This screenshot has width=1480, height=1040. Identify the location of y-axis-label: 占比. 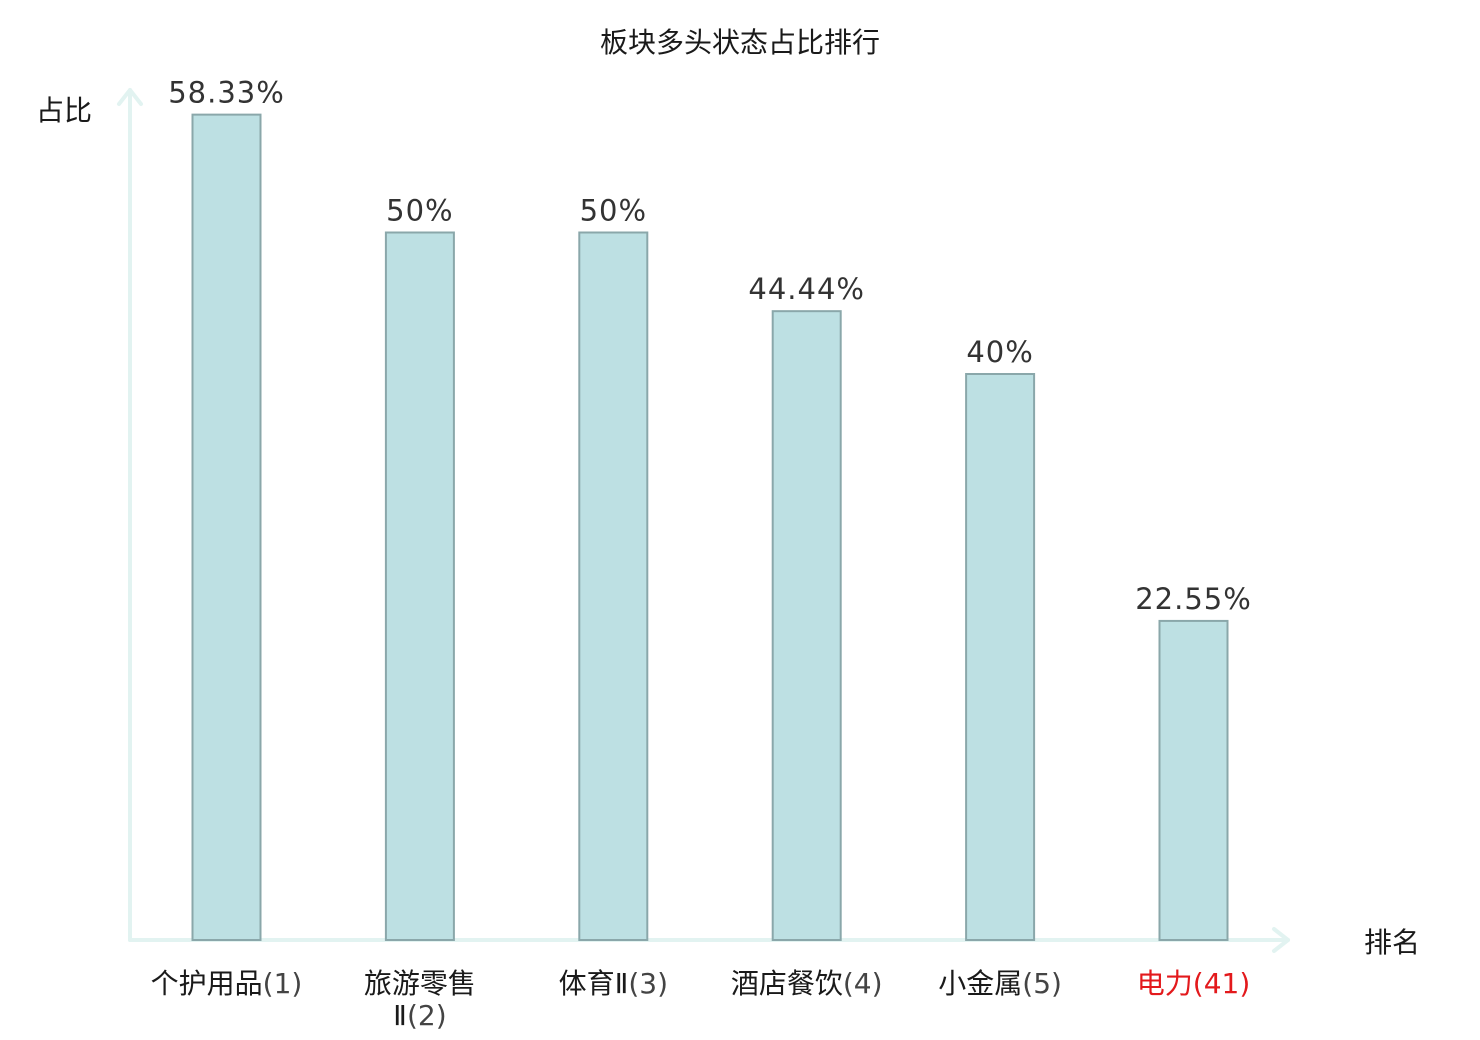
(64, 110).